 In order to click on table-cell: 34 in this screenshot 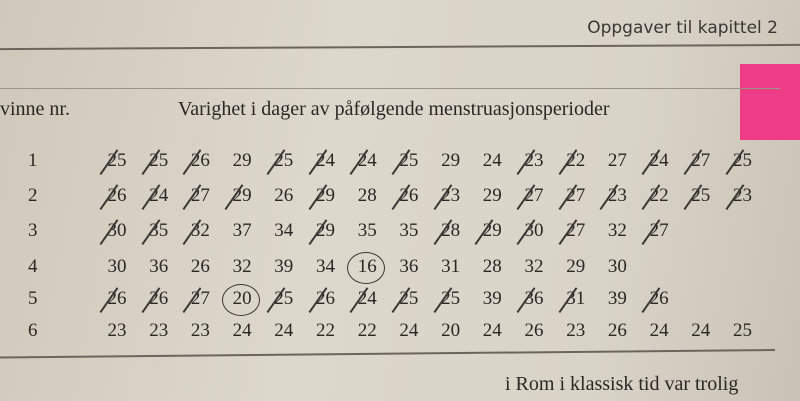, I will do `click(284, 230)`.